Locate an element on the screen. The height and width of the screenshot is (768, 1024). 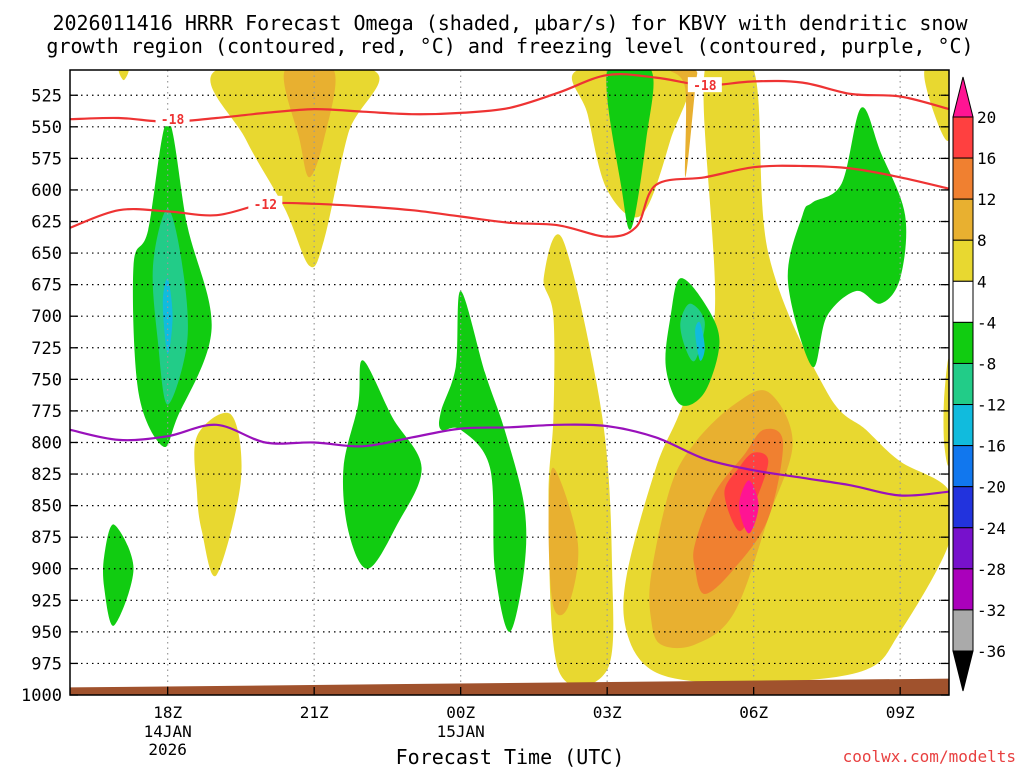
colorbar-label: -28 is located at coordinates (991, 569).